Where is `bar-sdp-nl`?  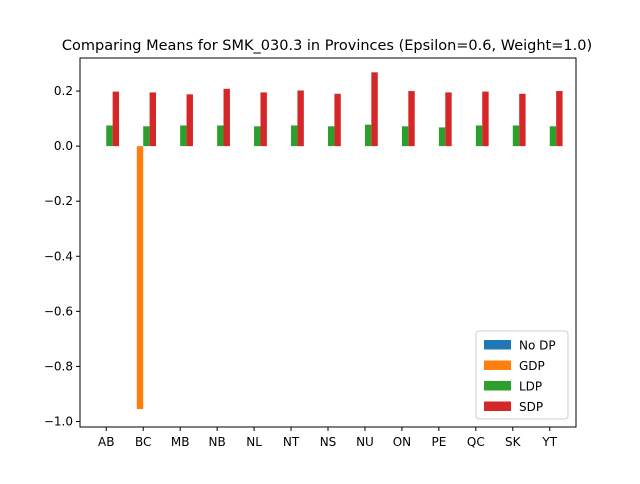 bar-sdp-nl is located at coordinates (263, 119).